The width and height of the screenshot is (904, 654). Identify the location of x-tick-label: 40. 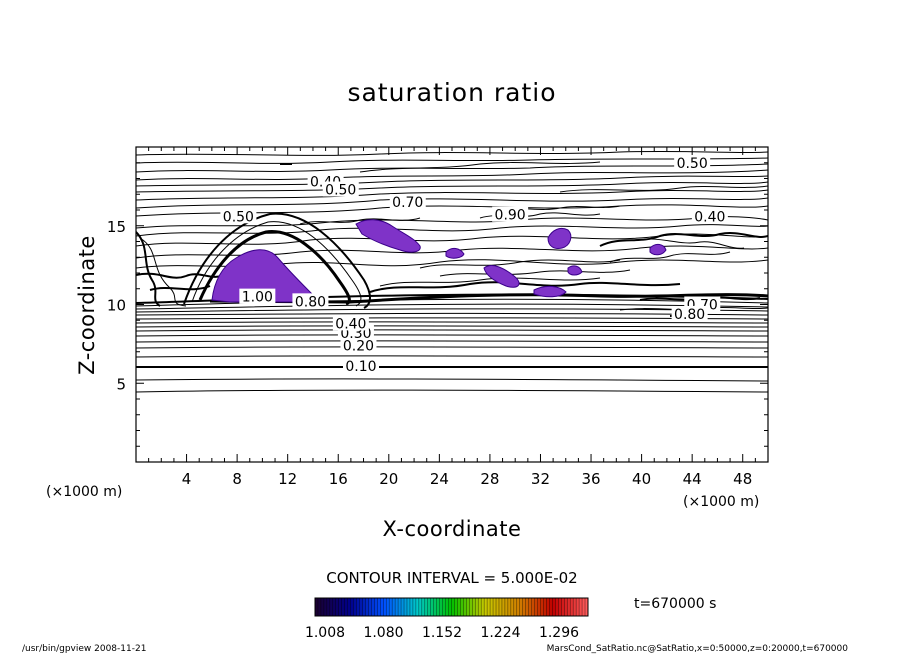
(641, 479).